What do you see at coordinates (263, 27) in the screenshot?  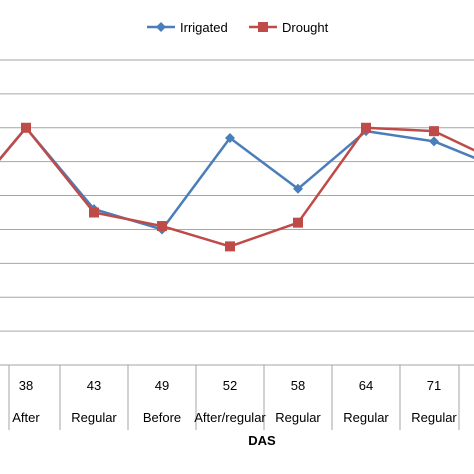 I see `legend-drought-marker` at bounding box center [263, 27].